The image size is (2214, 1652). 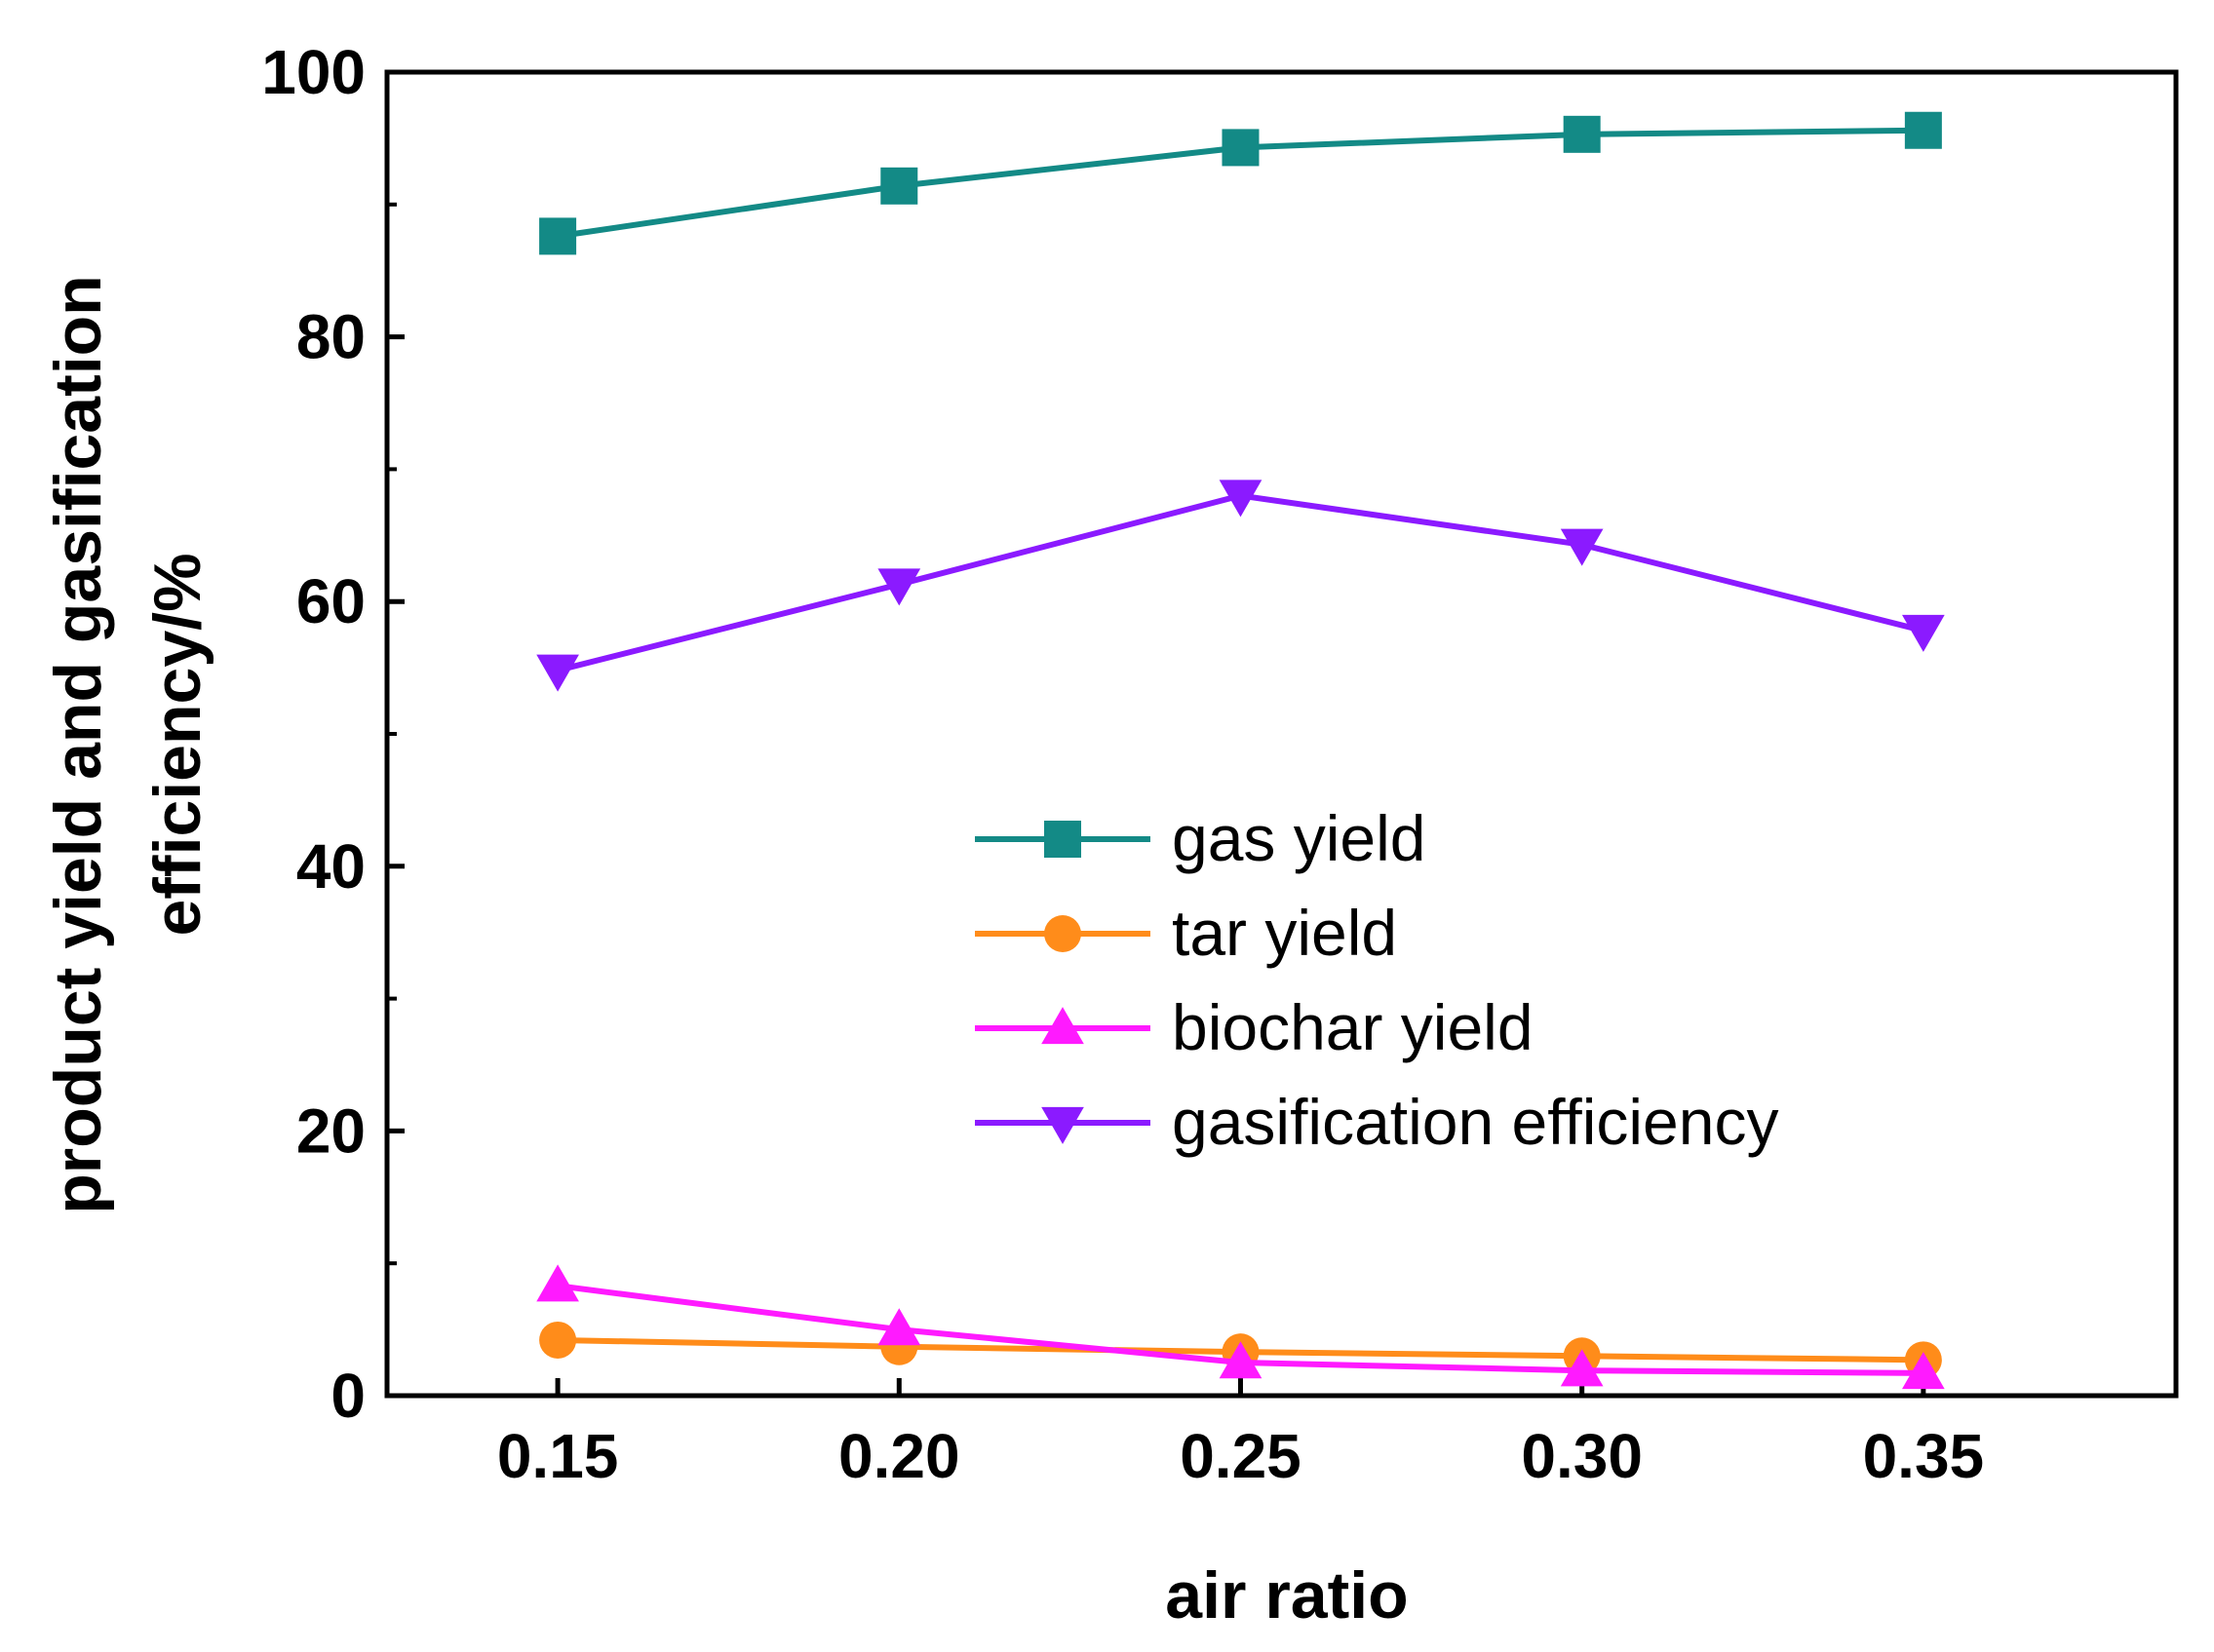 I want to click on y-tick-label: 40, so click(x=331, y=866).